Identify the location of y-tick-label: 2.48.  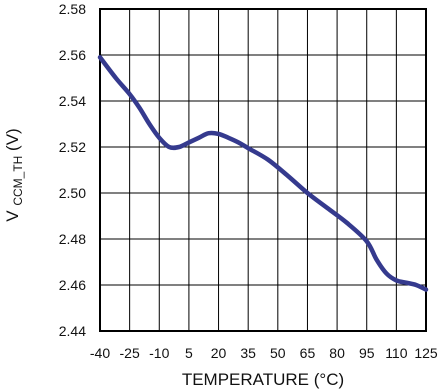
(72, 239).